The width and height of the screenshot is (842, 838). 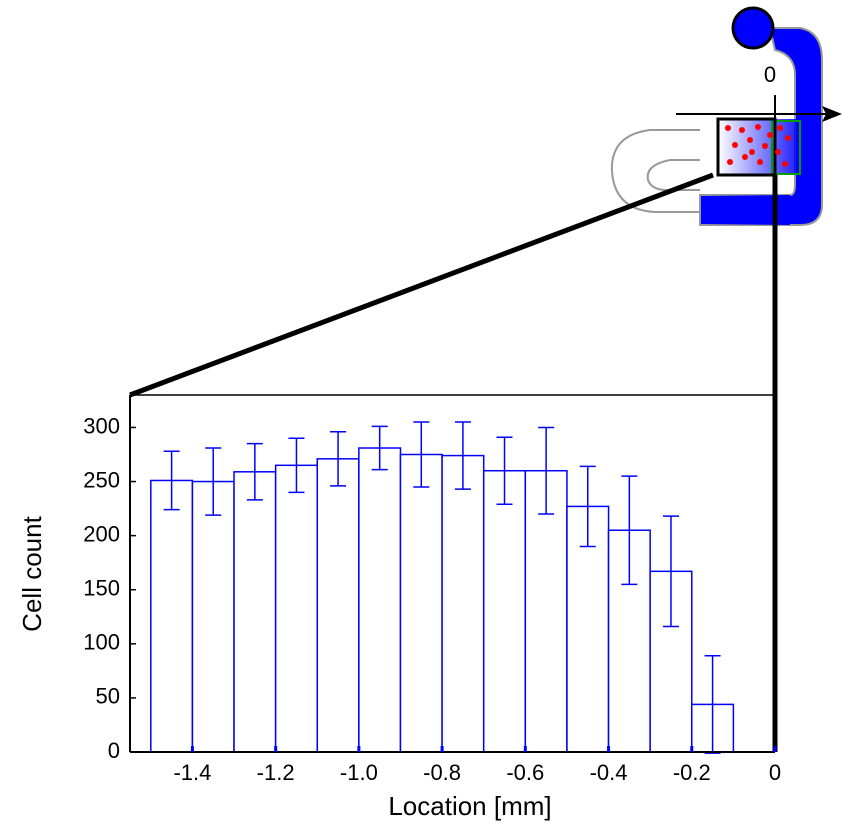 What do you see at coordinates (101, 479) in the screenshot?
I see `y-tick-label: 250` at bounding box center [101, 479].